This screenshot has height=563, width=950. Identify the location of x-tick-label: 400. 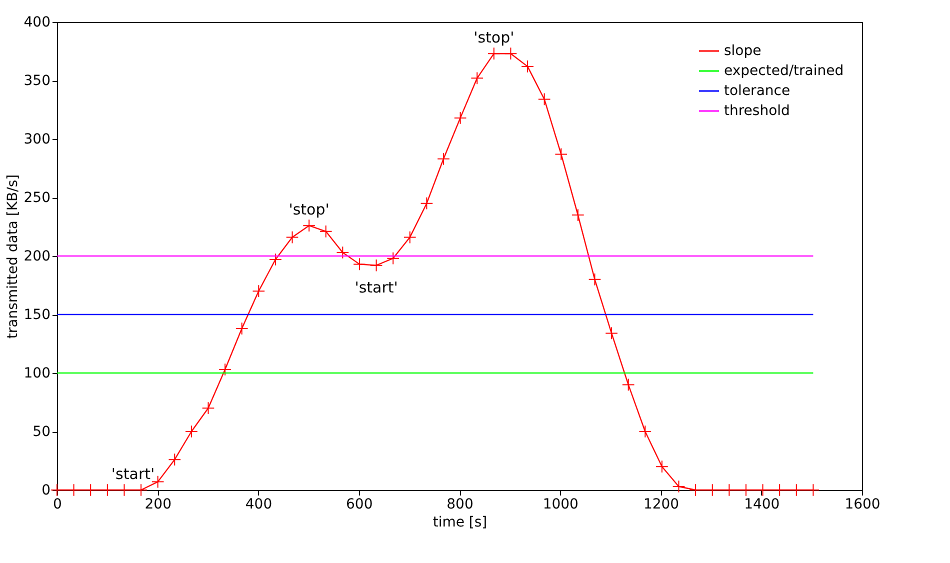
(258, 504).